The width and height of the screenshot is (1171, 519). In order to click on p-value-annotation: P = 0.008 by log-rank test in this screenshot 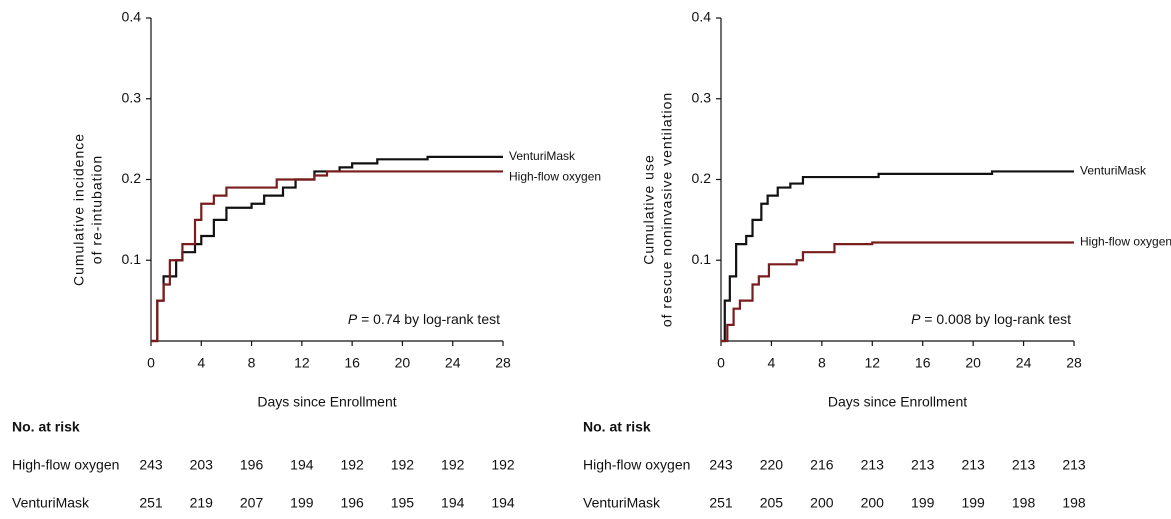, I will do `click(991, 319)`.